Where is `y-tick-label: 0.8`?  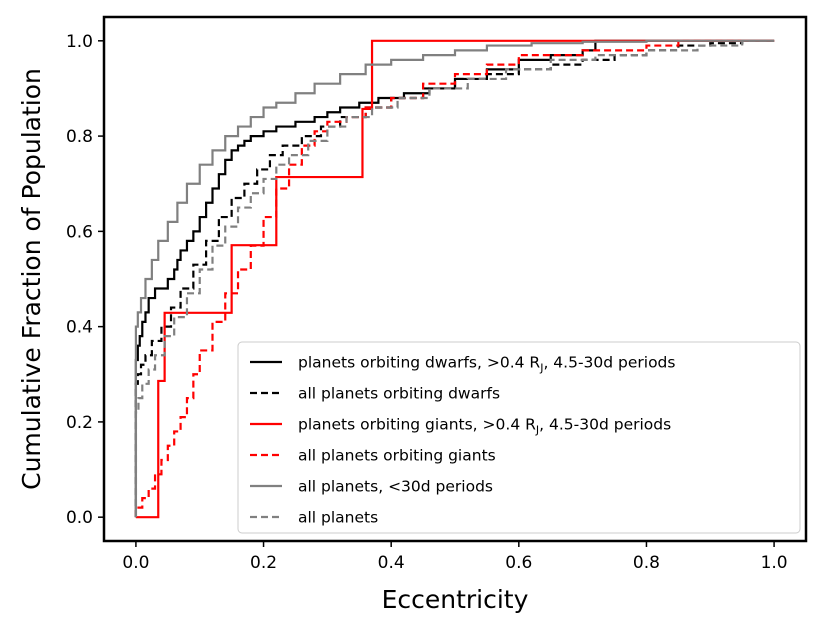
y-tick-label: 0.8 is located at coordinates (79, 137).